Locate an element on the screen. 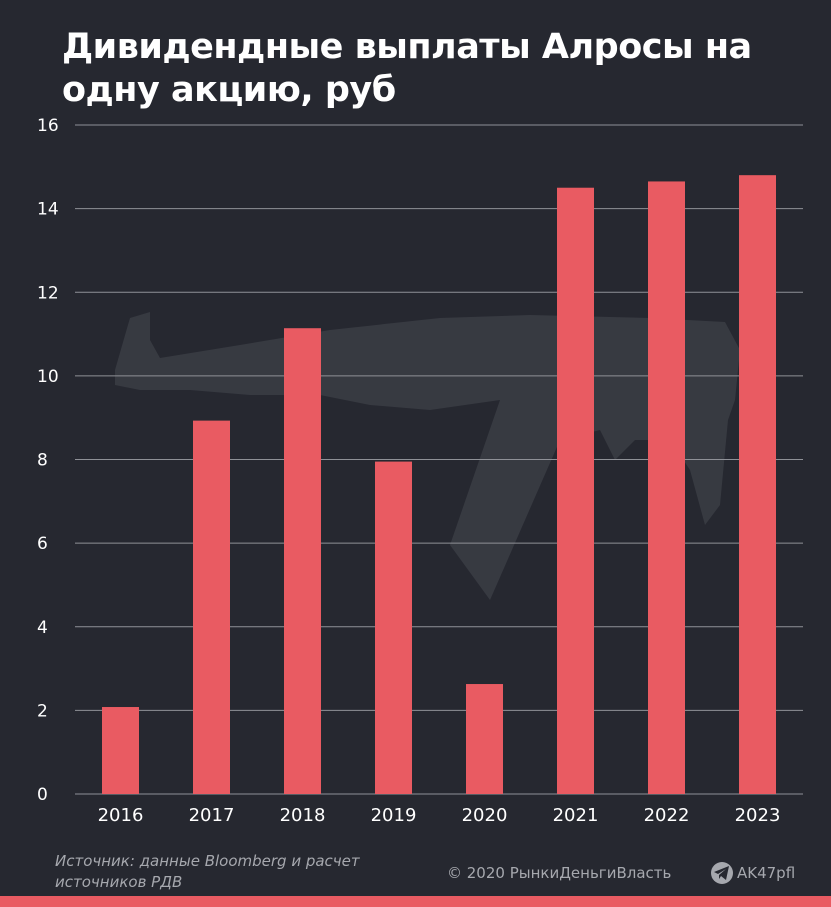 The width and height of the screenshot is (831, 907). bar-2016 is located at coordinates (120, 750).